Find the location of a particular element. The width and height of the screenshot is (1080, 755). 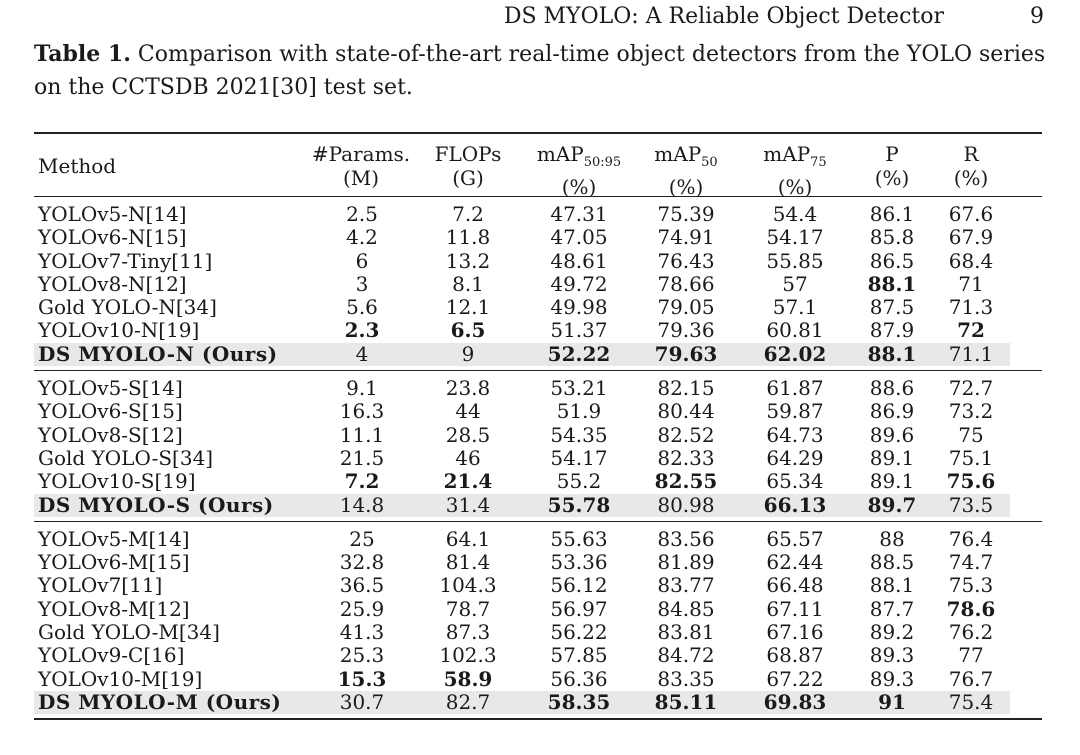

cell-flops: 23.8 is located at coordinates (468, 388).